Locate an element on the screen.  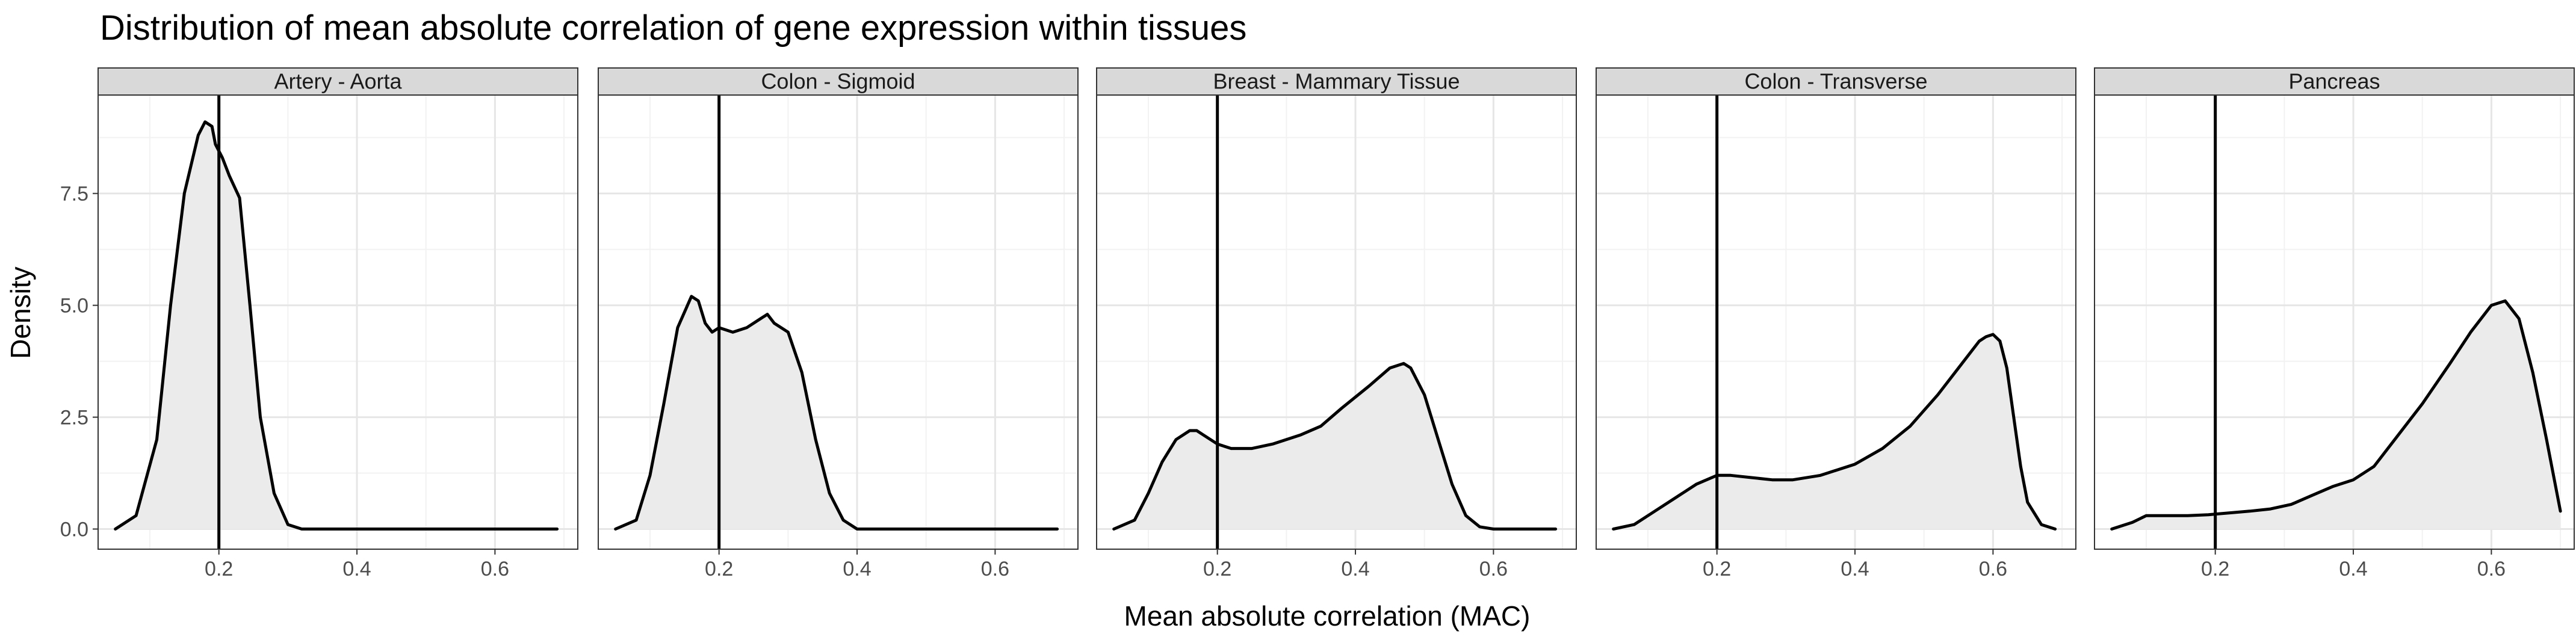
facet-pancreas: Pancreas 0.2 0.4 0.6 is located at coordinates (2334, 323).